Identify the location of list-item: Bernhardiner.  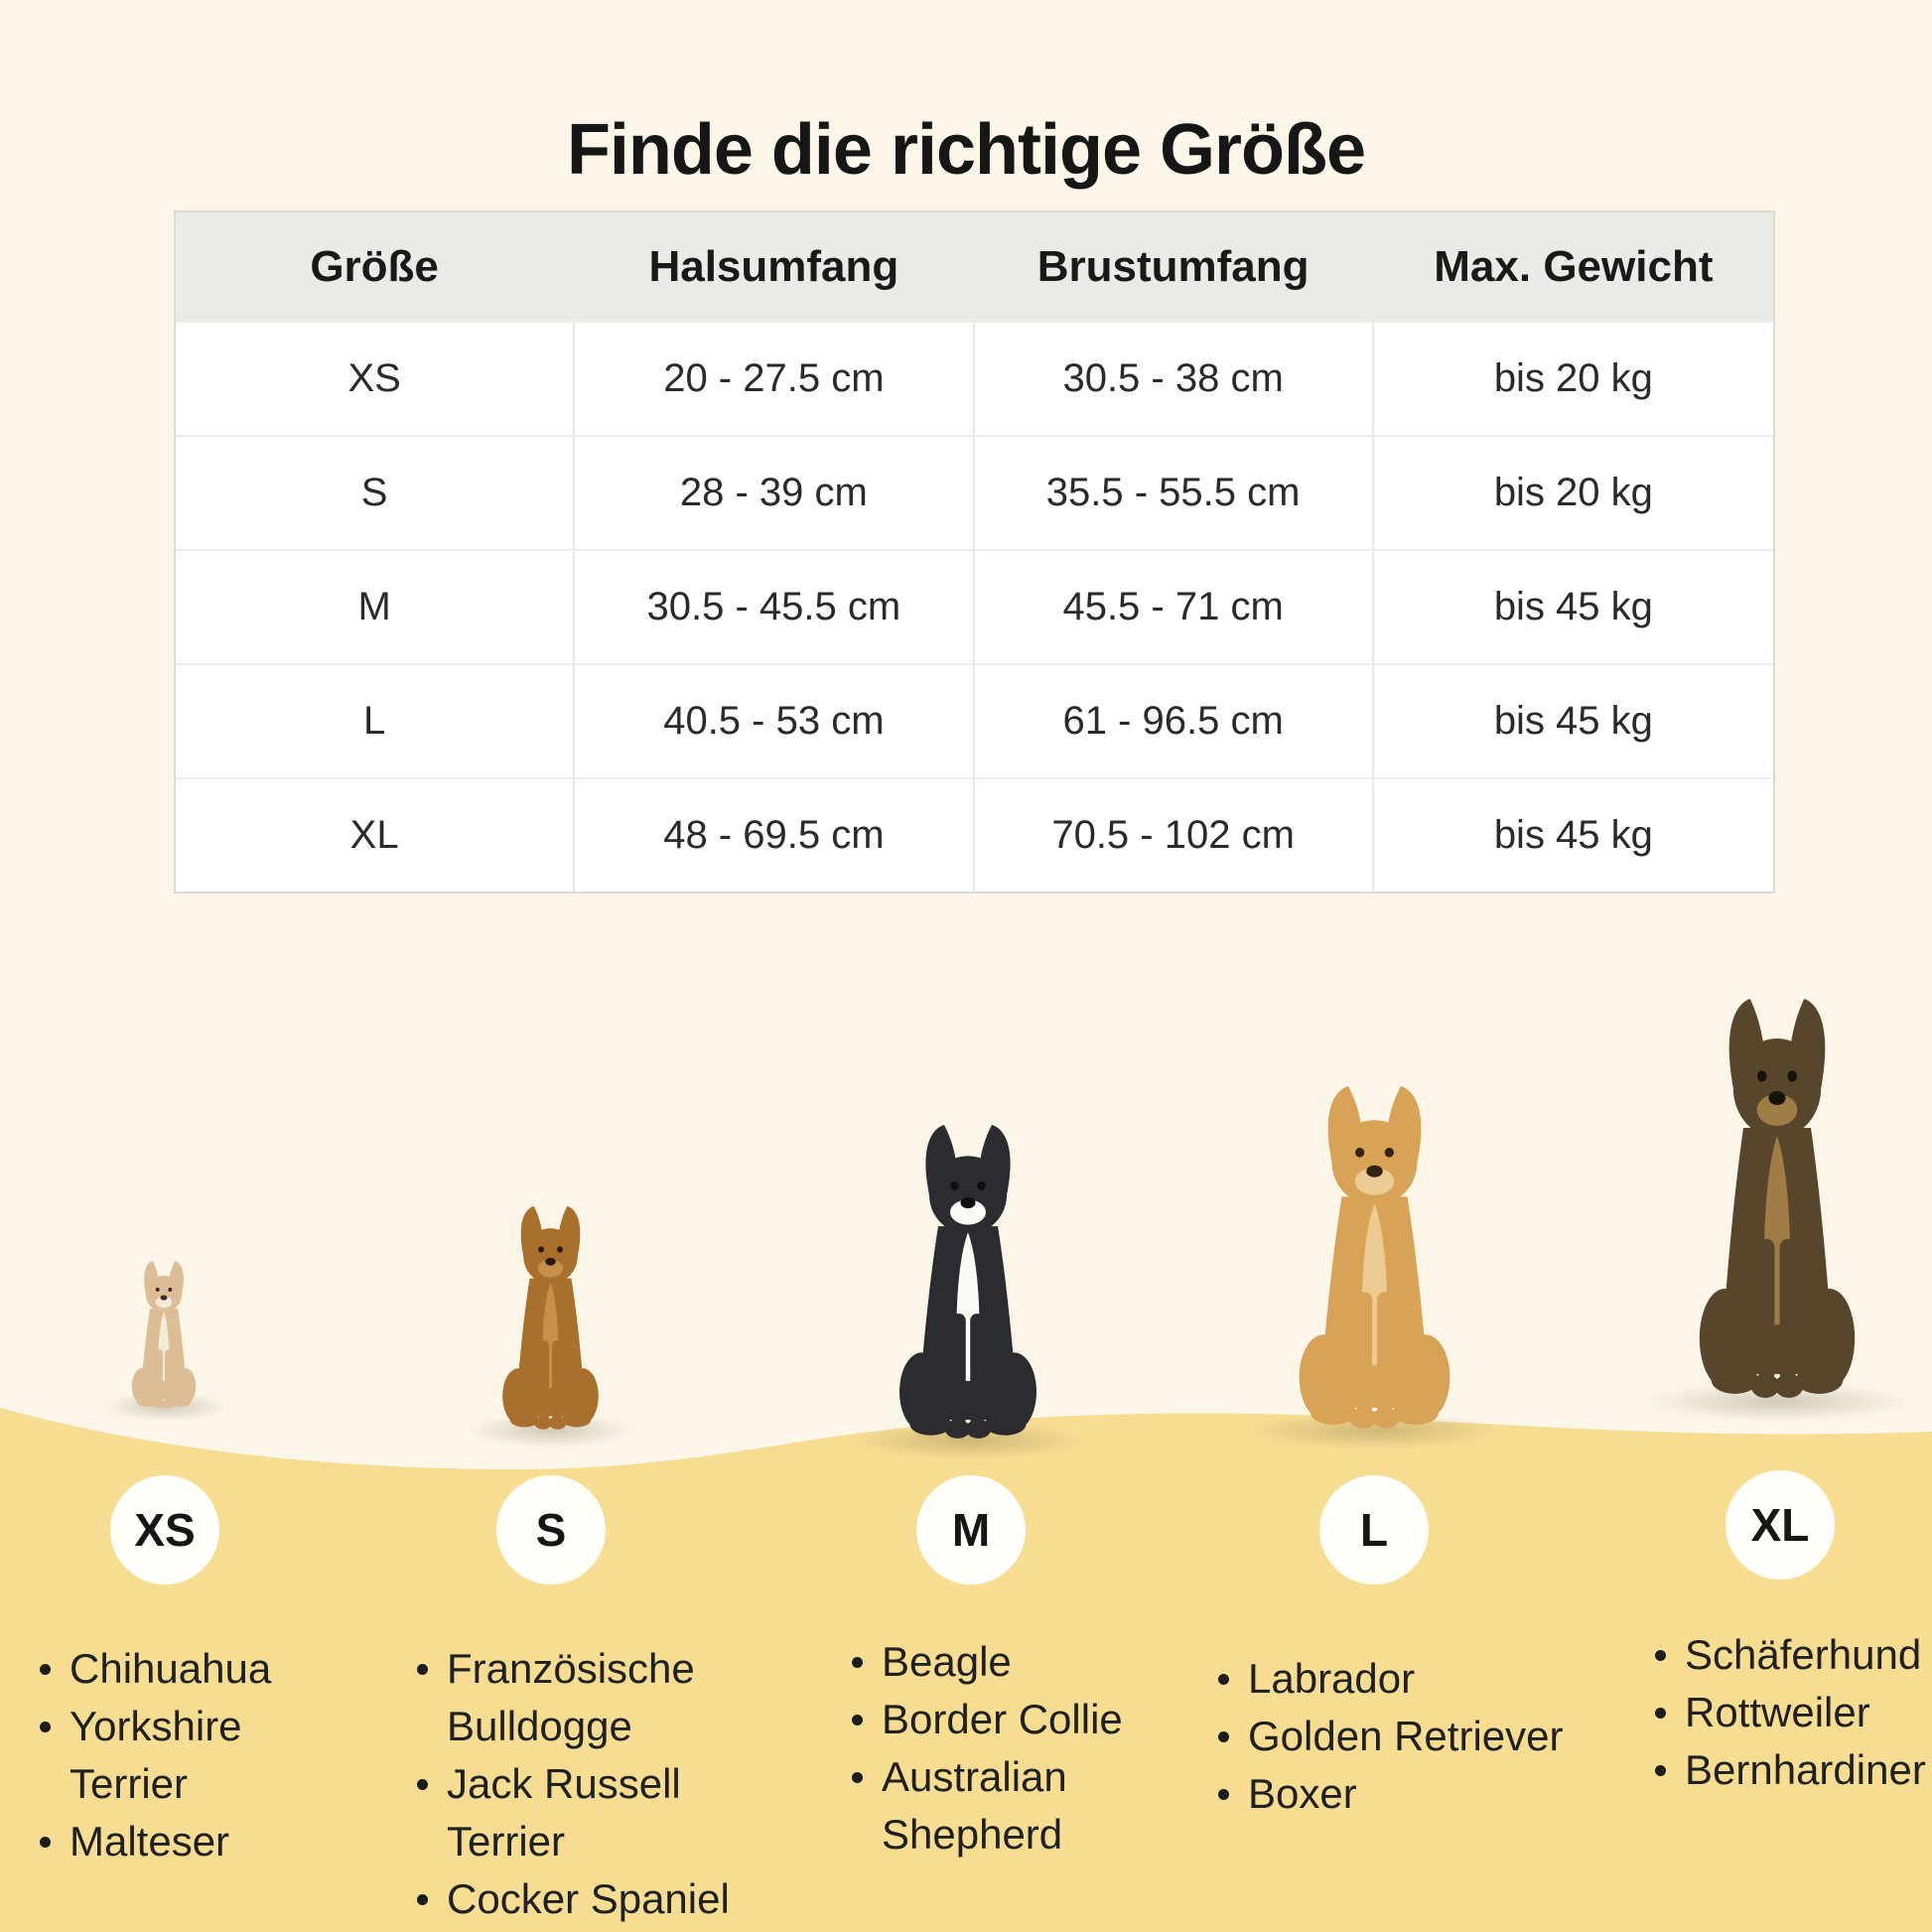
(1793, 1770).